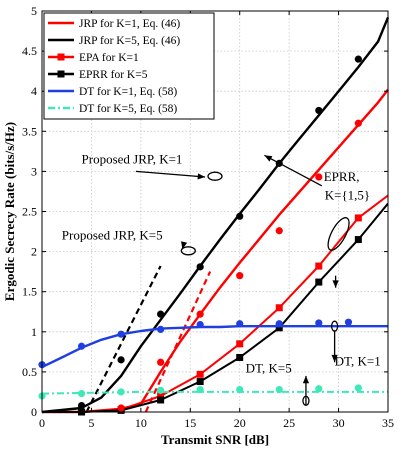 This screenshot has width=415, height=453. I want to click on x-tick-label: 10, so click(141, 423).